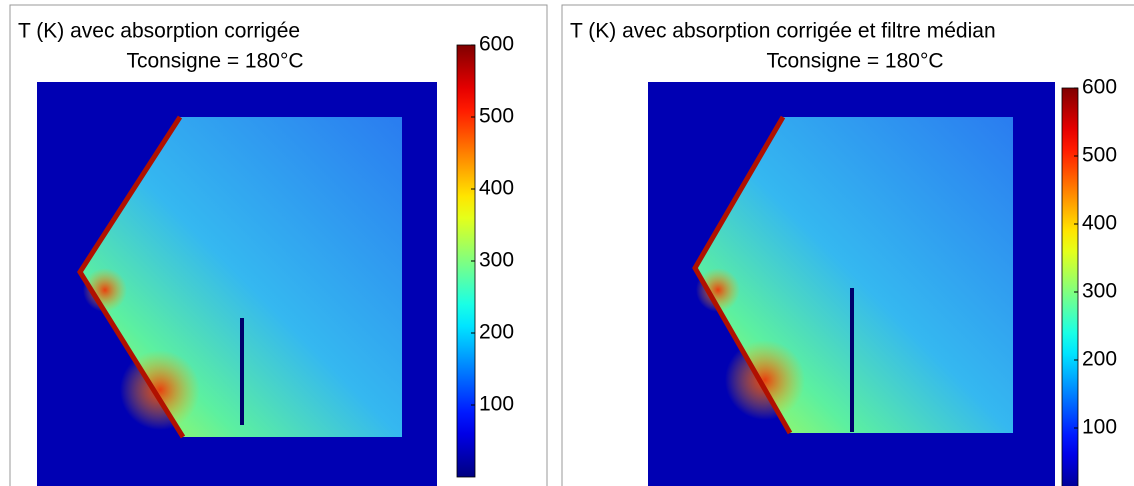 The height and width of the screenshot is (486, 1134). I want to click on title: T (K) avec absorption corrigée, so click(159, 31).